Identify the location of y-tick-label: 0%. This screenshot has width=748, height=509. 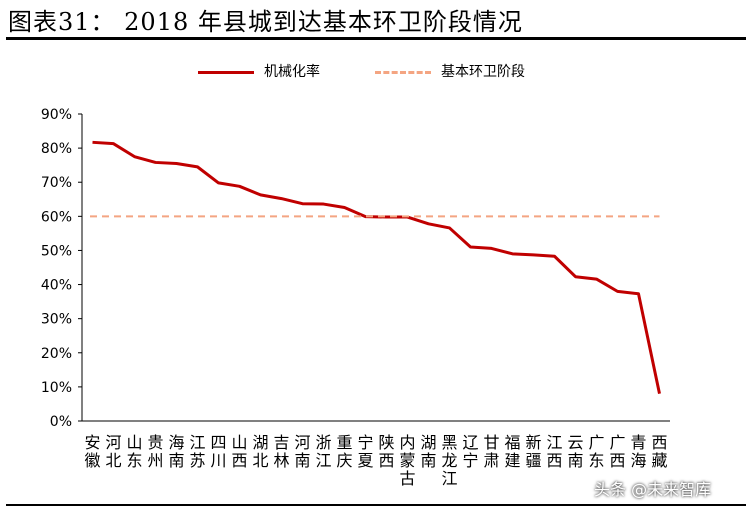
(61, 422).